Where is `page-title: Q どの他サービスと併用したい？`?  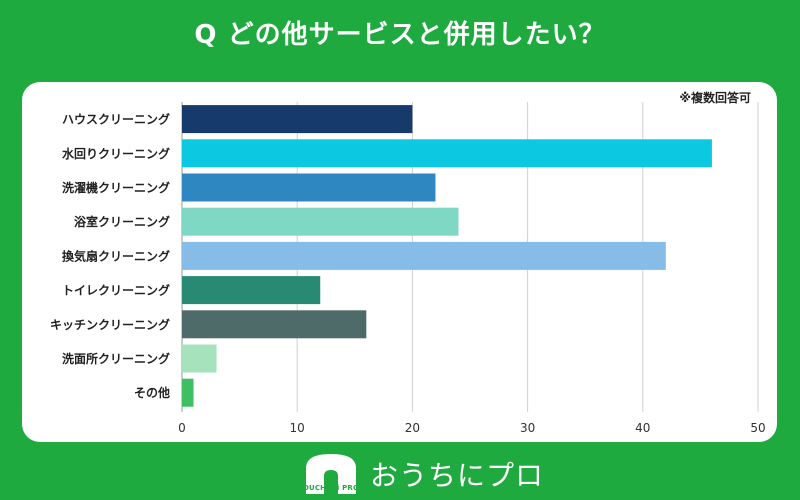
page-title: Q どの他サービスと併用したい？ is located at coordinates (400, 35).